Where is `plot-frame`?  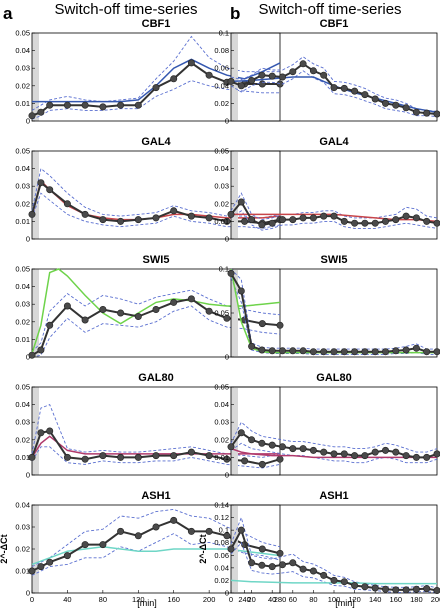
plot-frame is located at coordinates (156, 431).